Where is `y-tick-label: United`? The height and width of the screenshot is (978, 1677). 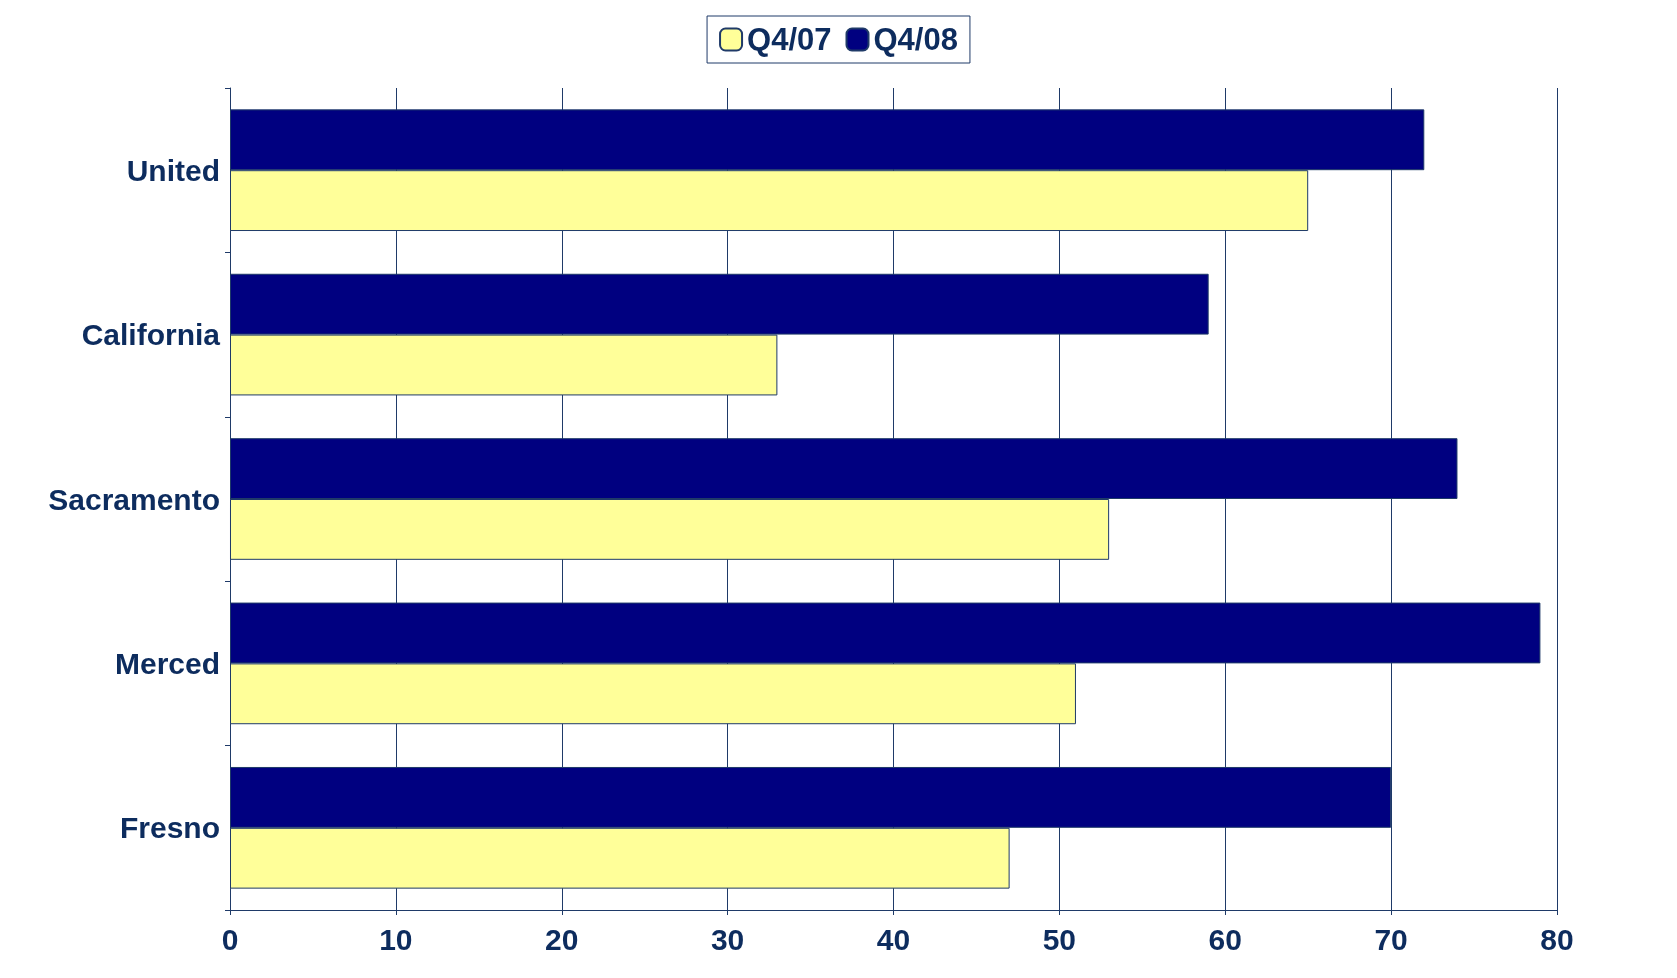 y-tick-label: United is located at coordinates (173, 170).